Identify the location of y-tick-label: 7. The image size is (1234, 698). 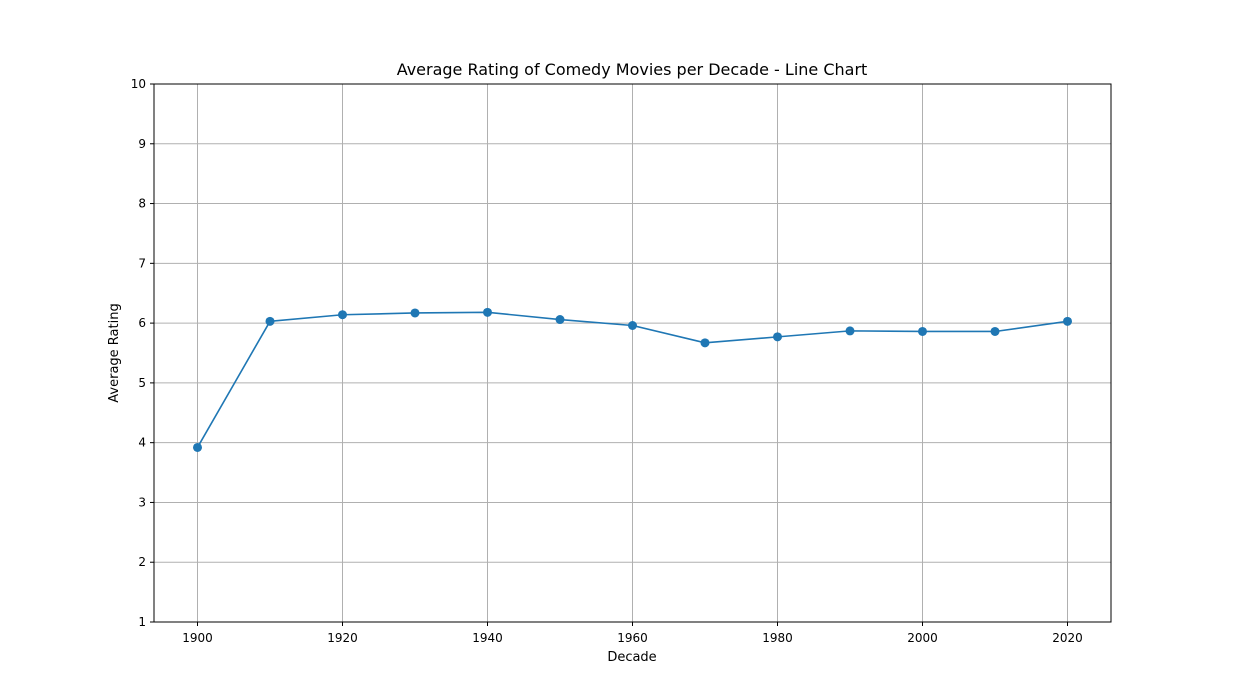
(142, 263).